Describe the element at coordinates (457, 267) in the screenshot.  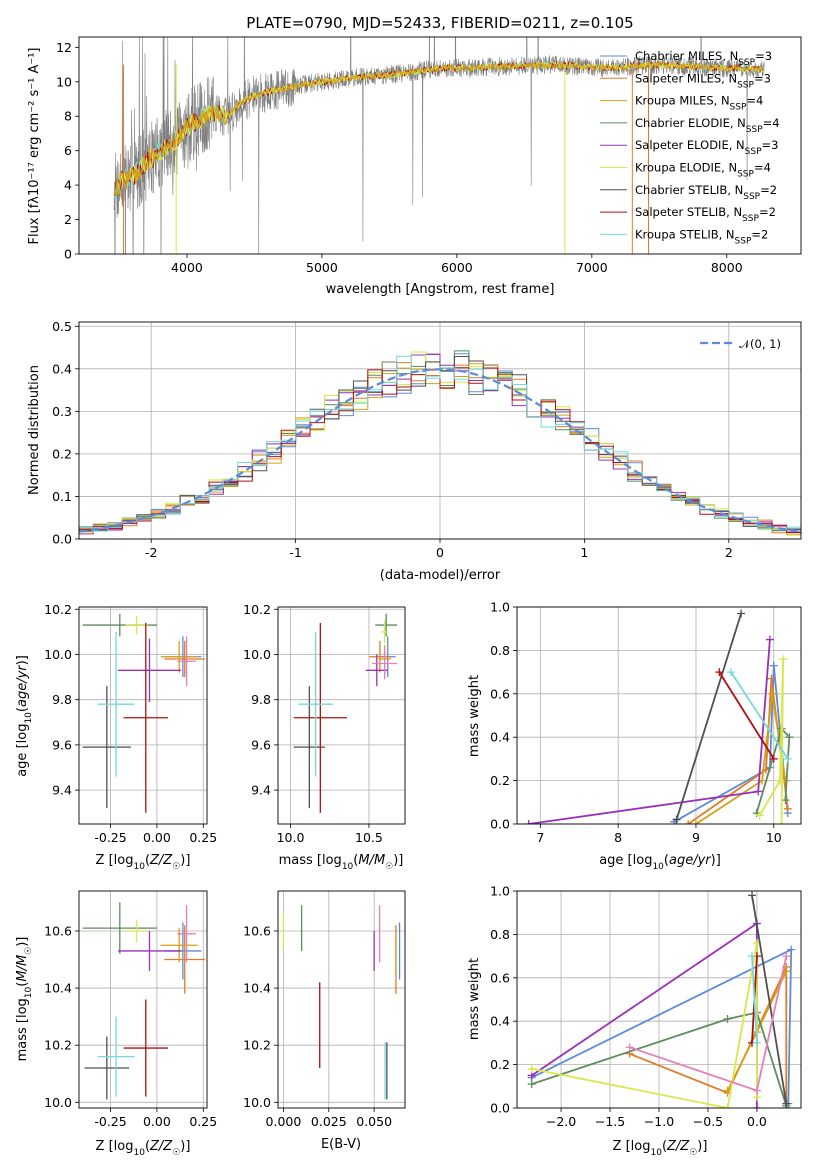
I see `x-tick-label: 6000` at that location.